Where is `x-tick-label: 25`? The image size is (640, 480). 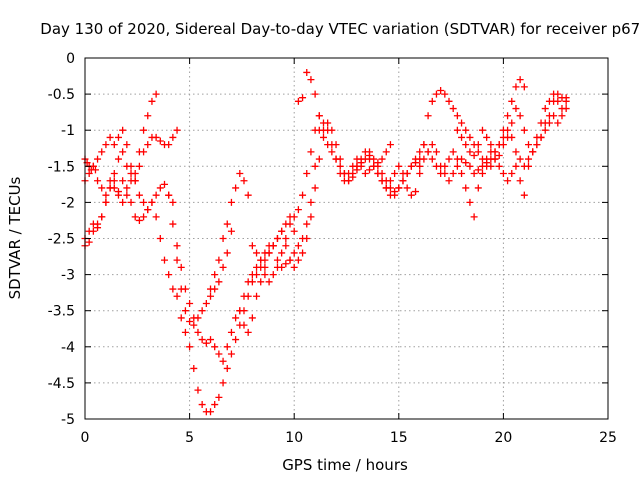
x-tick-label: 25 is located at coordinates (608, 438).